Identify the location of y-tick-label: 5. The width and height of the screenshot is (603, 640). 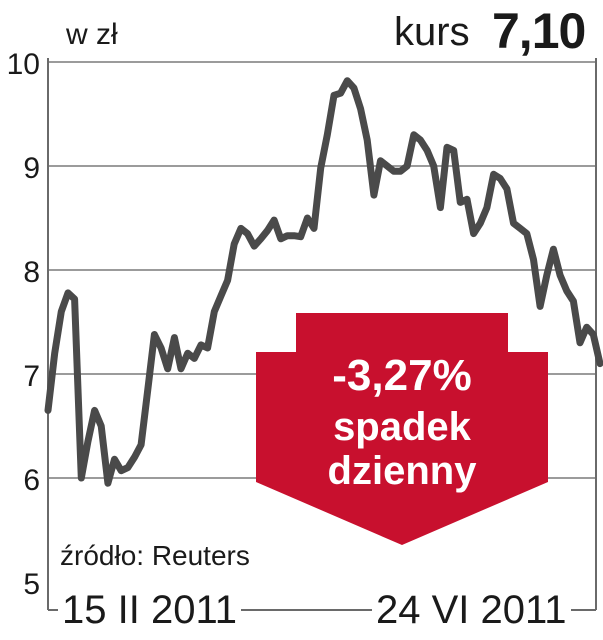
(31, 584).